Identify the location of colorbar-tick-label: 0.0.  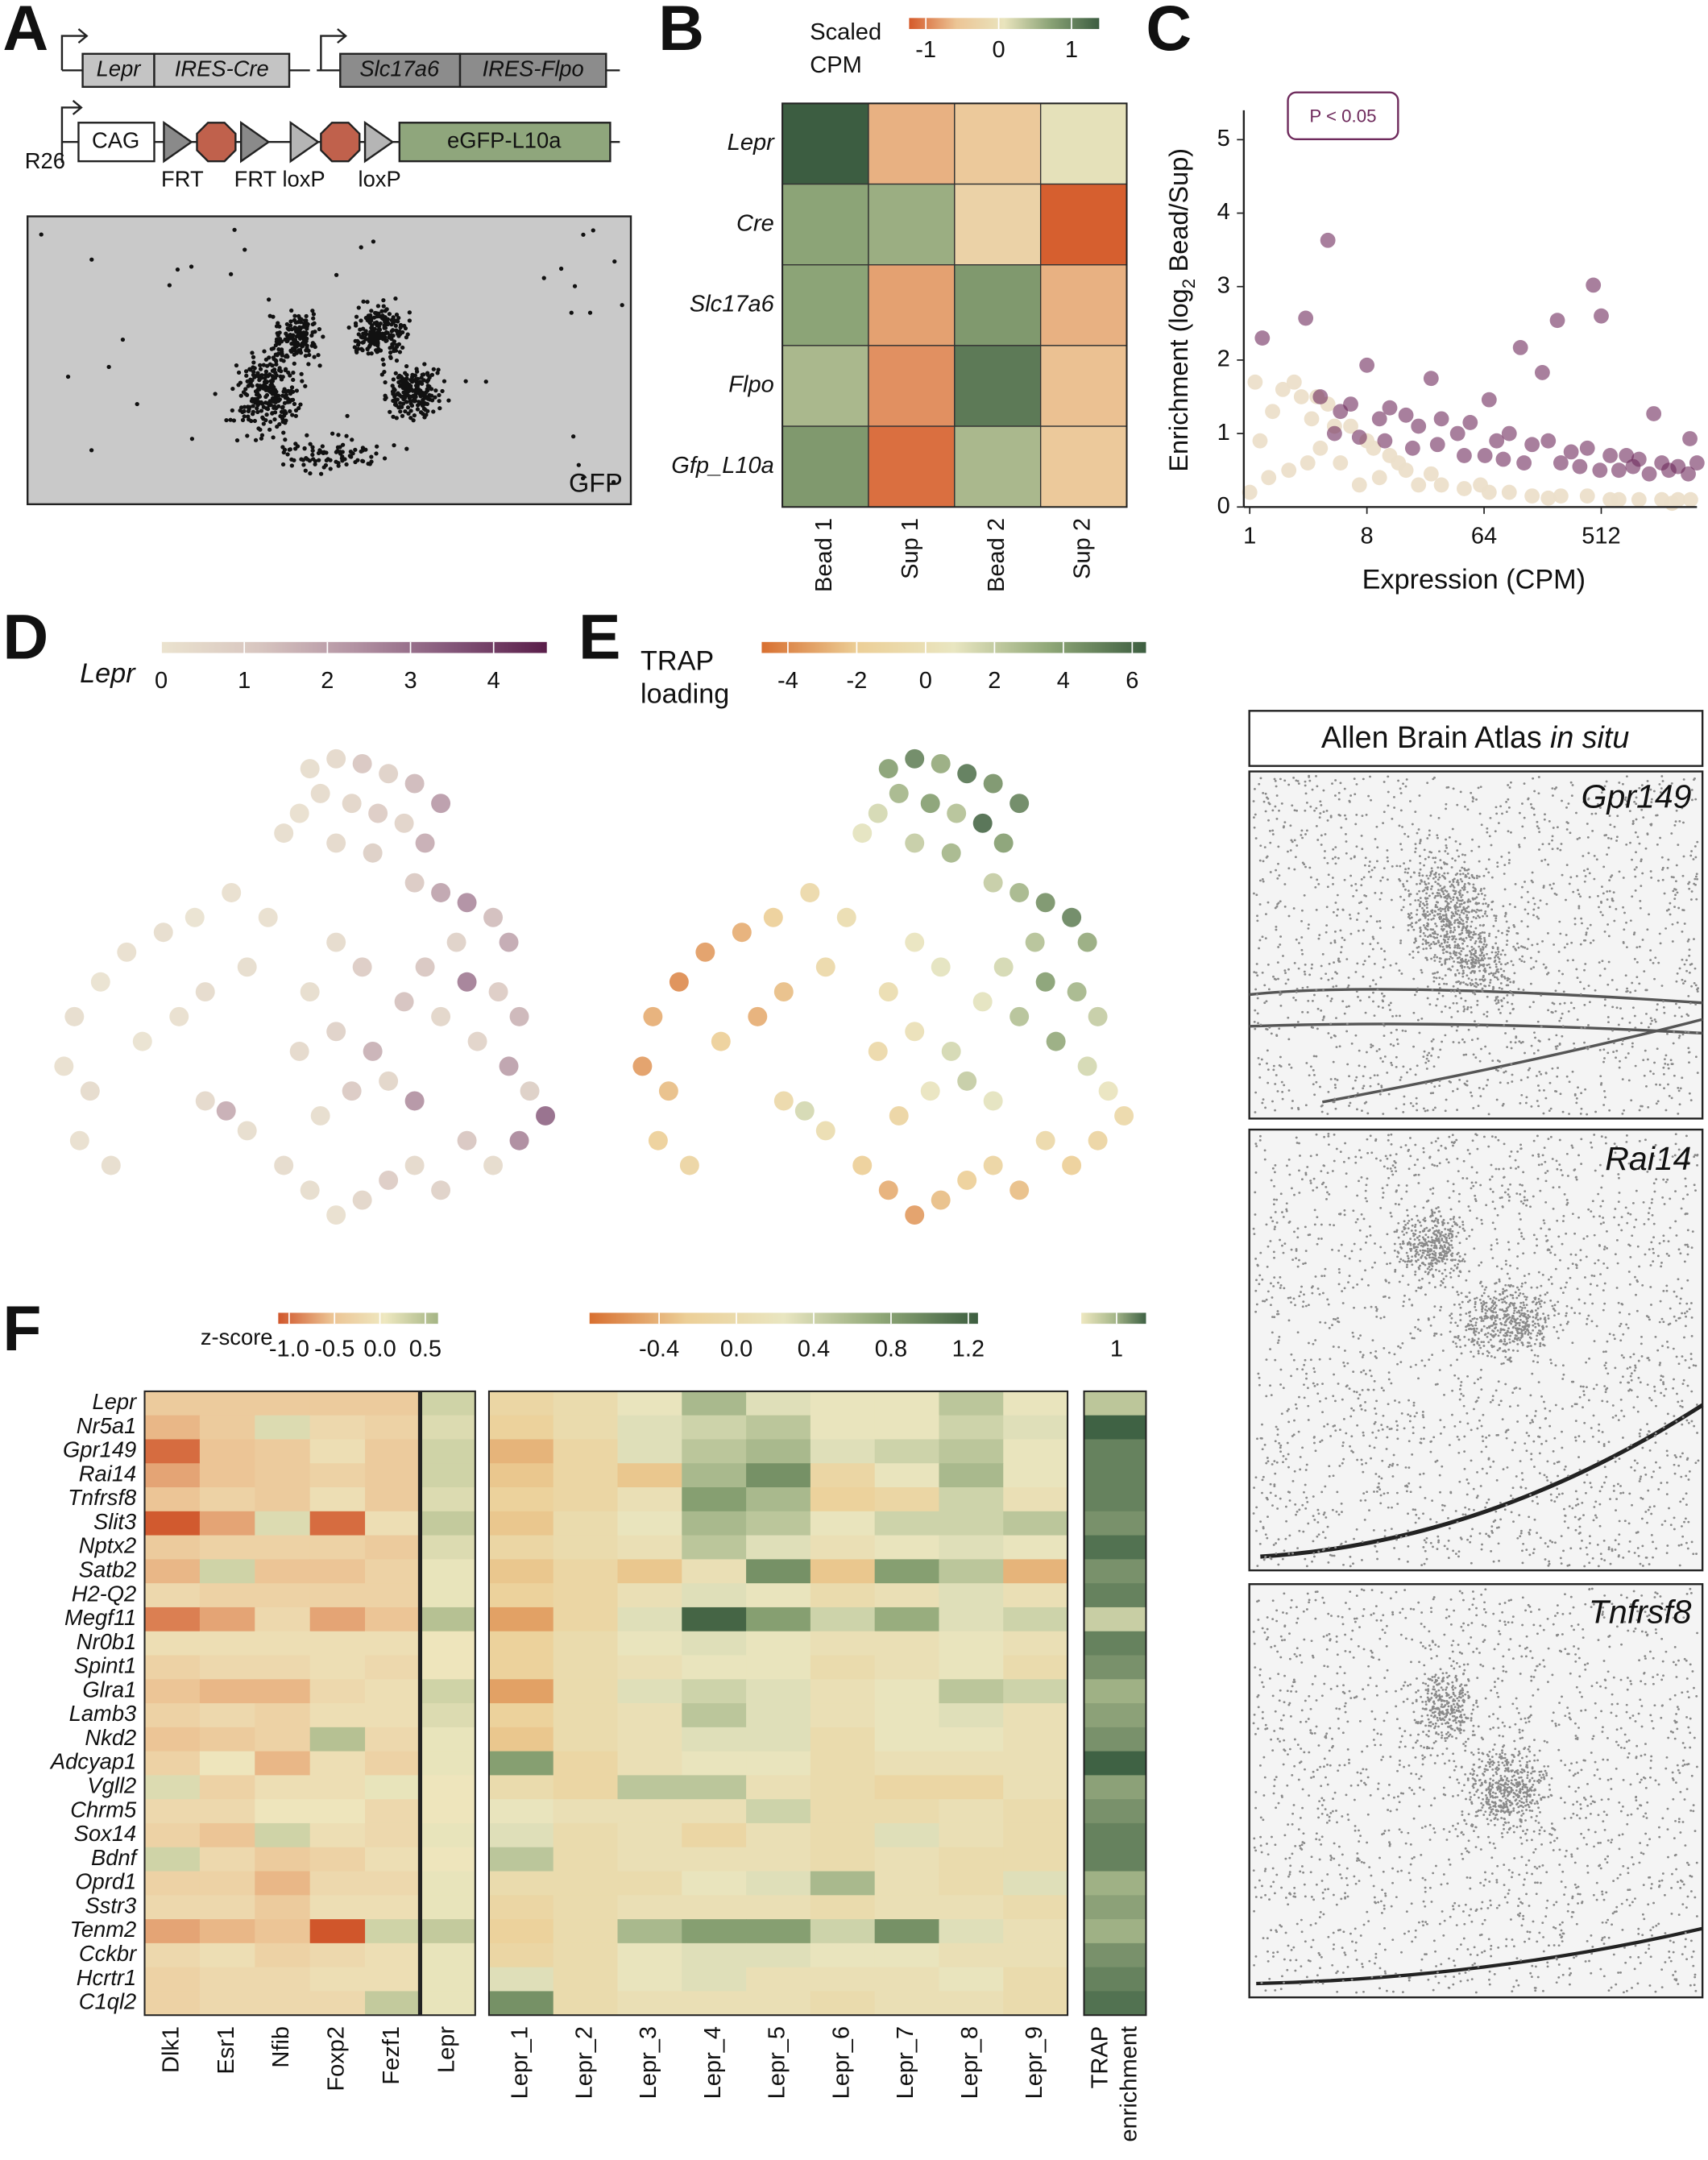
(736, 1349).